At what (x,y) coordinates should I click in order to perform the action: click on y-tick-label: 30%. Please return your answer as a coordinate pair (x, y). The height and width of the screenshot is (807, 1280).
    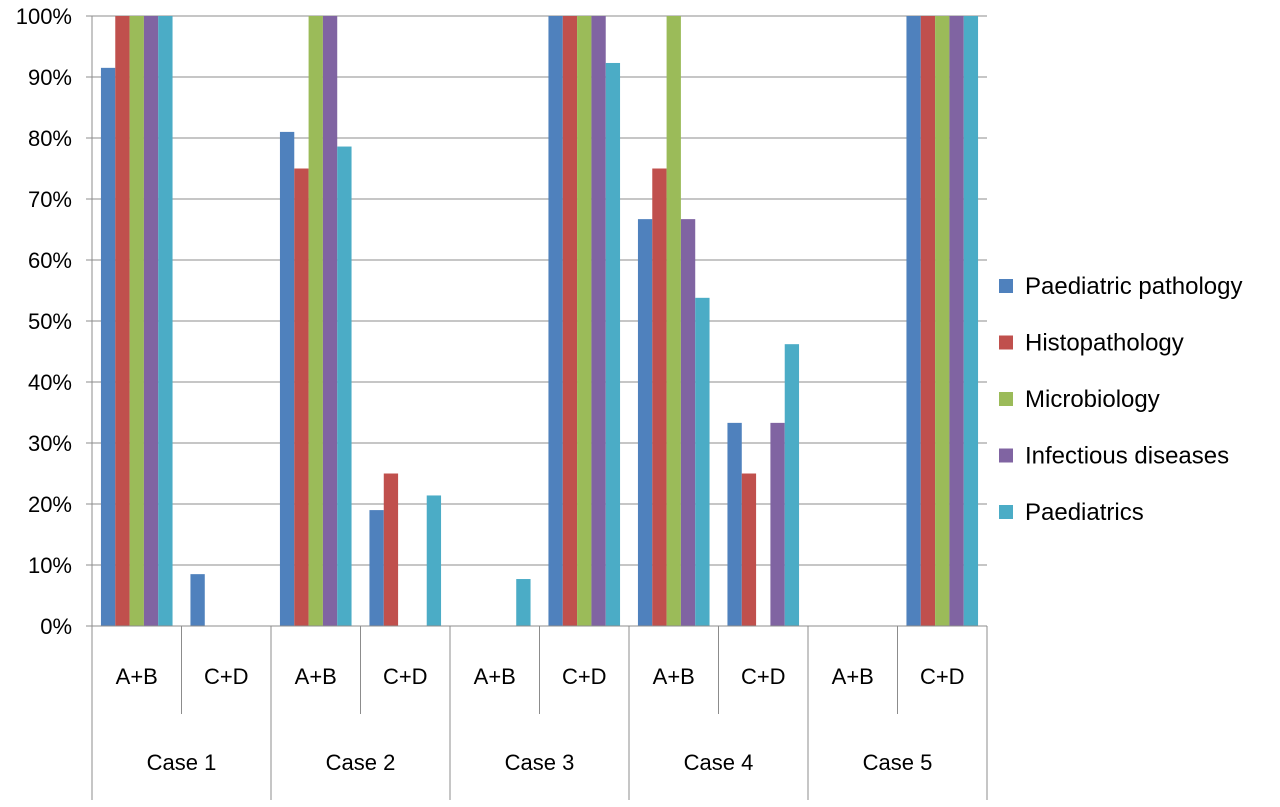
    Looking at the image, I should click on (50, 443).